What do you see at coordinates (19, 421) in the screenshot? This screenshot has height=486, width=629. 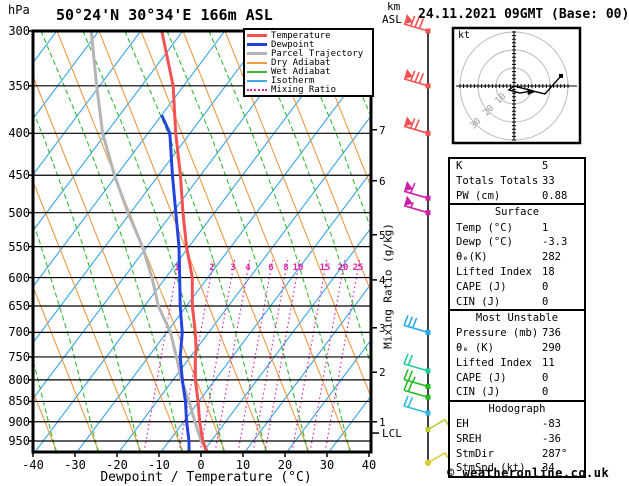 I see `pressure-tick-label: 900` at bounding box center [19, 421].